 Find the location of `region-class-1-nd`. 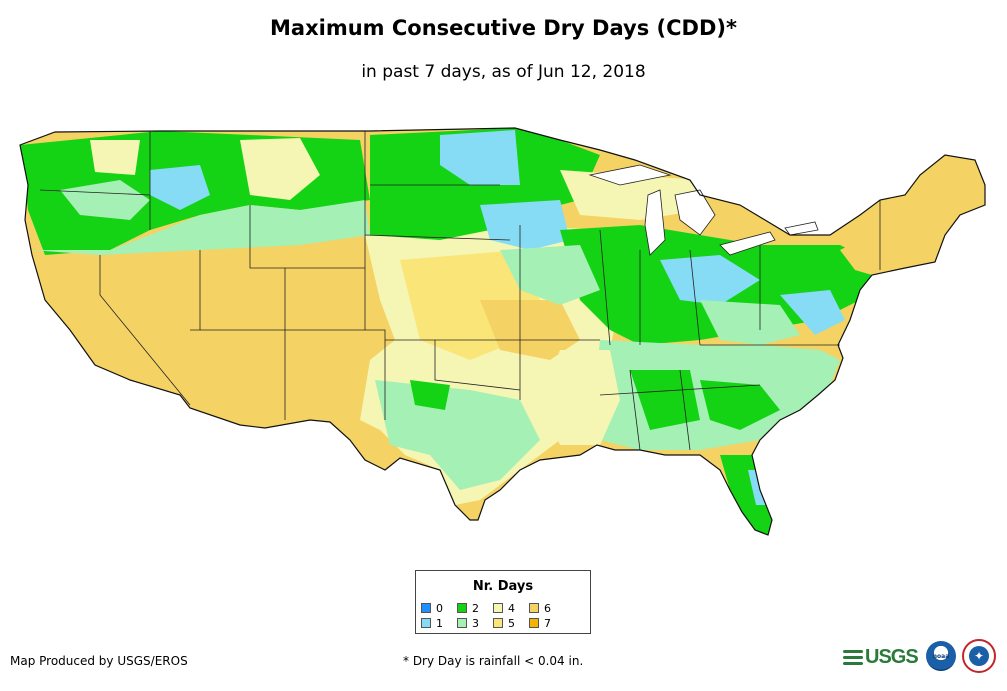

region-class-1-nd is located at coordinates (480, 157).